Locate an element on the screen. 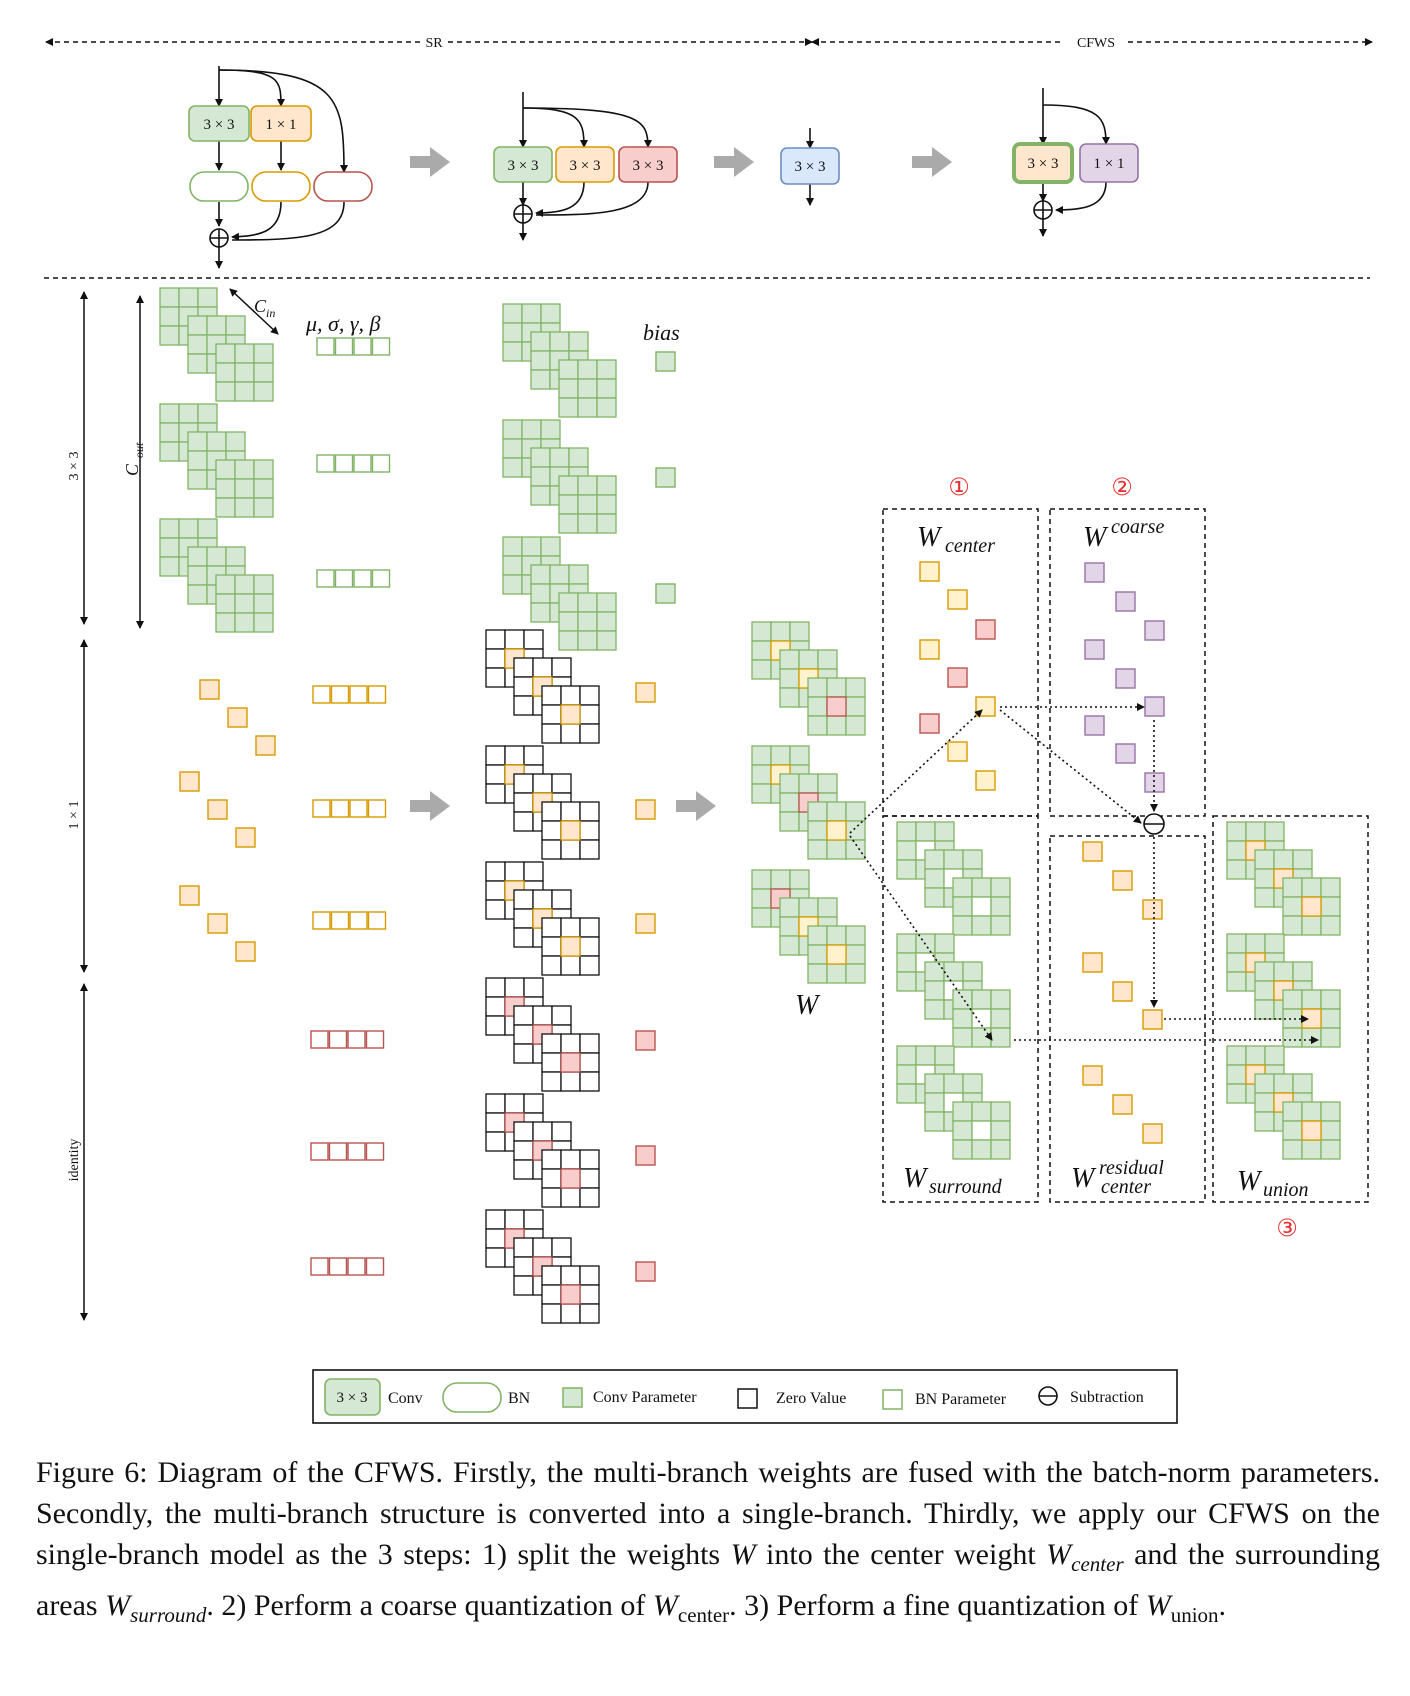 The height and width of the screenshot is (1696, 1410). conv1x1-label: 1 × 1 is located at coordinates (281, 125).